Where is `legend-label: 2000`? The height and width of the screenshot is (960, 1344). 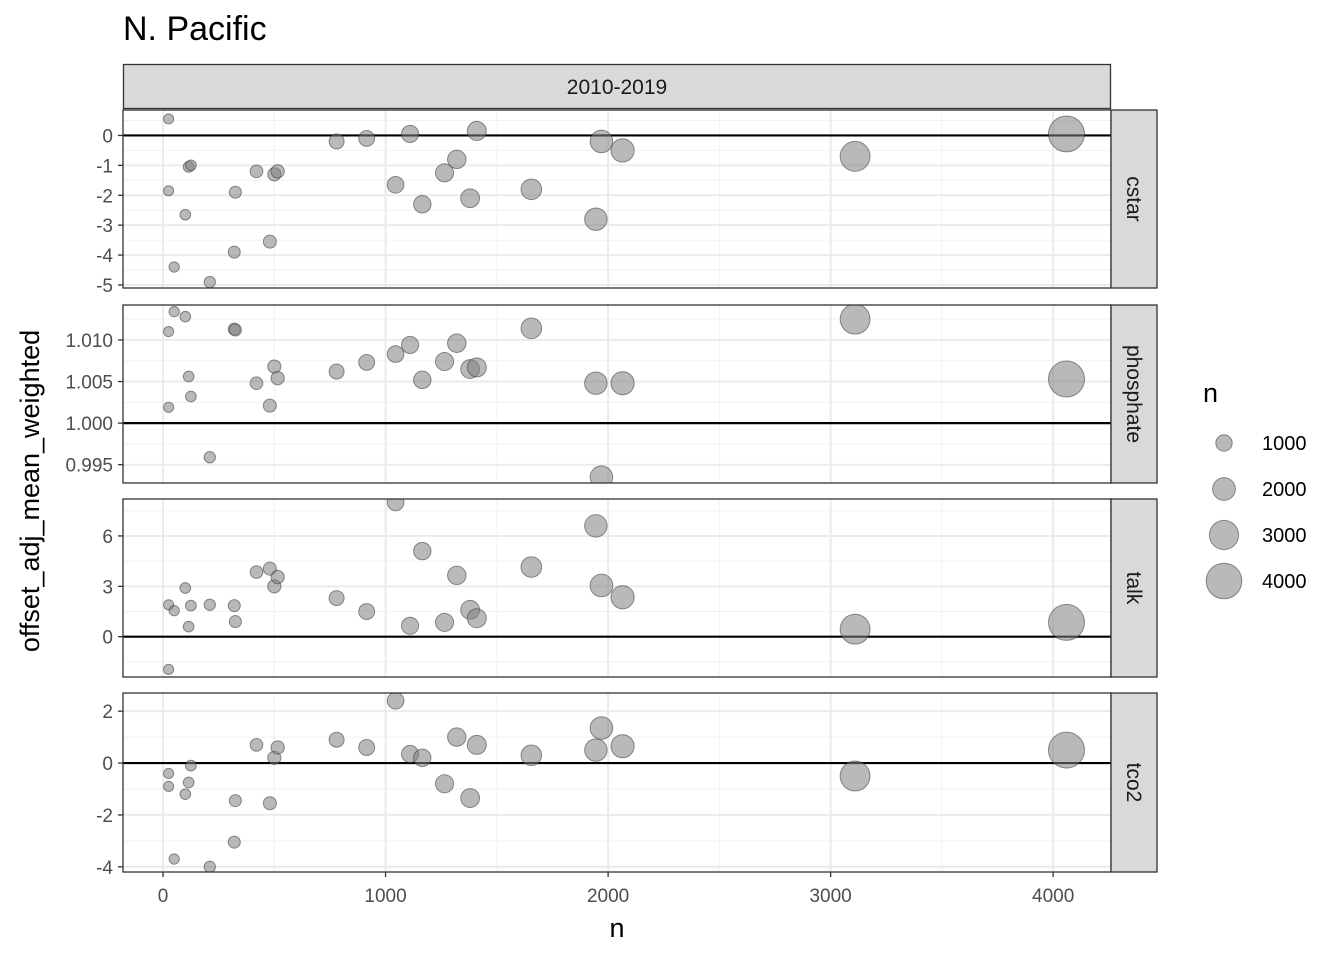
legend-label: 2000 is located at coordinates (1284, 490).